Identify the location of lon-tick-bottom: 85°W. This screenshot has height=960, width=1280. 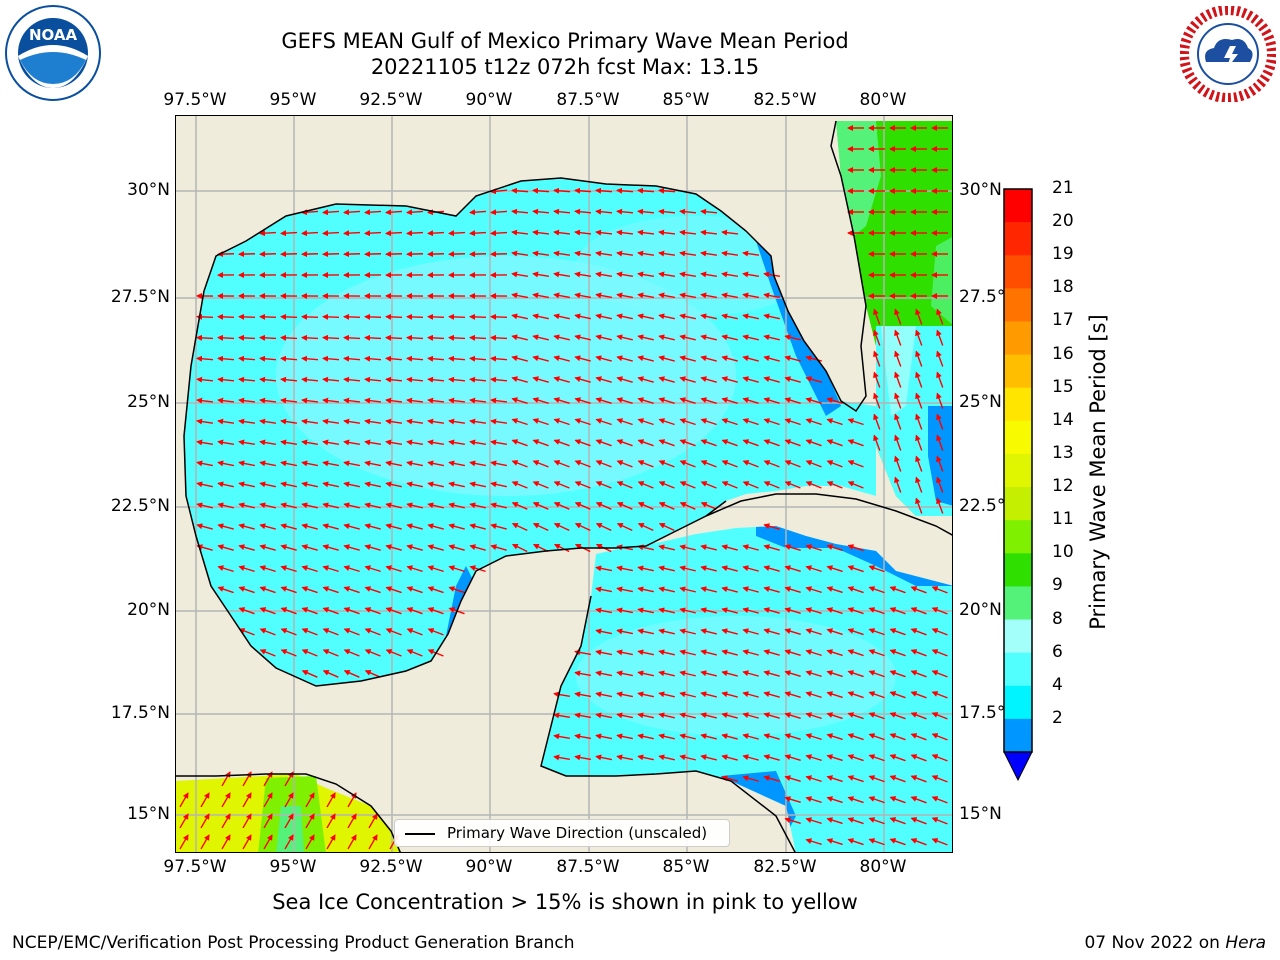
(686, 867).